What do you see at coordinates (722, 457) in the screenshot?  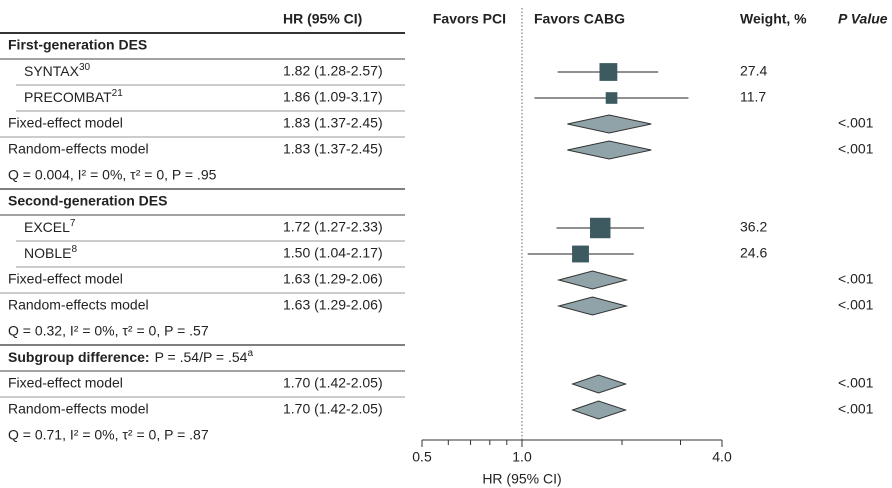 I see `x-tick-label: 4.0` at bounding box center [722, 457].